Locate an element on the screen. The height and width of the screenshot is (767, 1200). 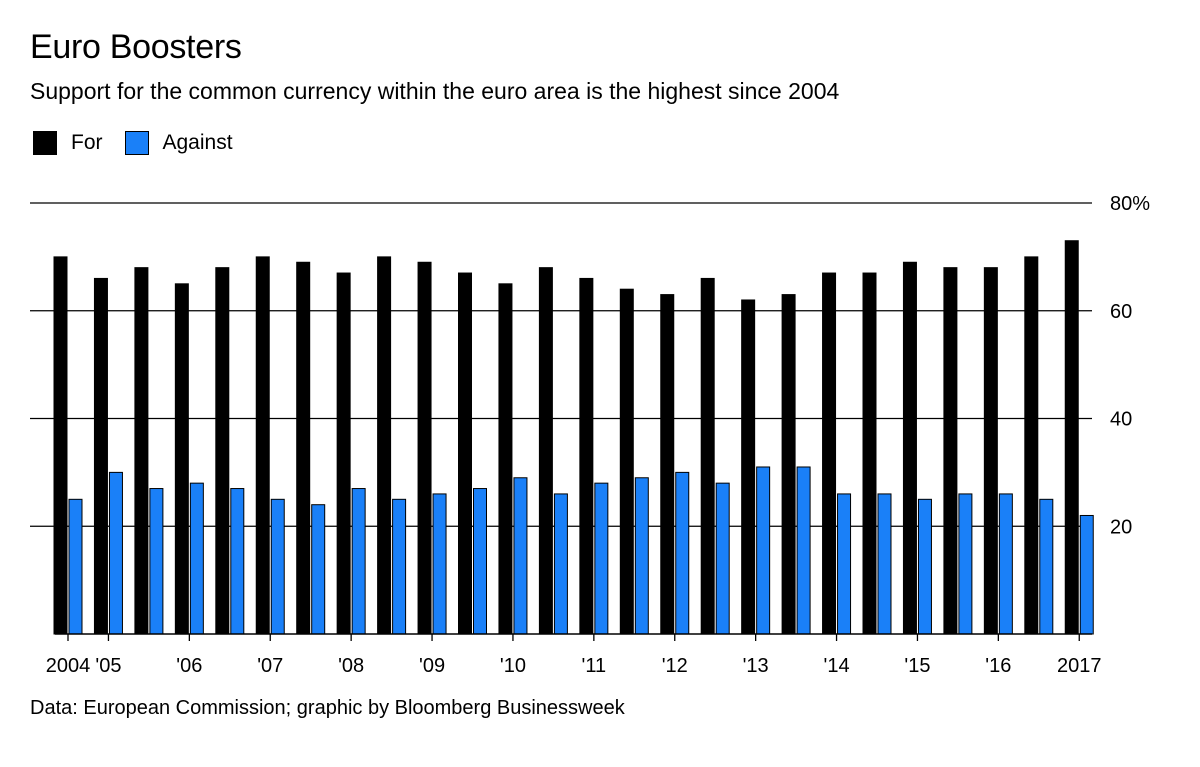
x-tick-label: '06 is located at coordinates (189, 666).